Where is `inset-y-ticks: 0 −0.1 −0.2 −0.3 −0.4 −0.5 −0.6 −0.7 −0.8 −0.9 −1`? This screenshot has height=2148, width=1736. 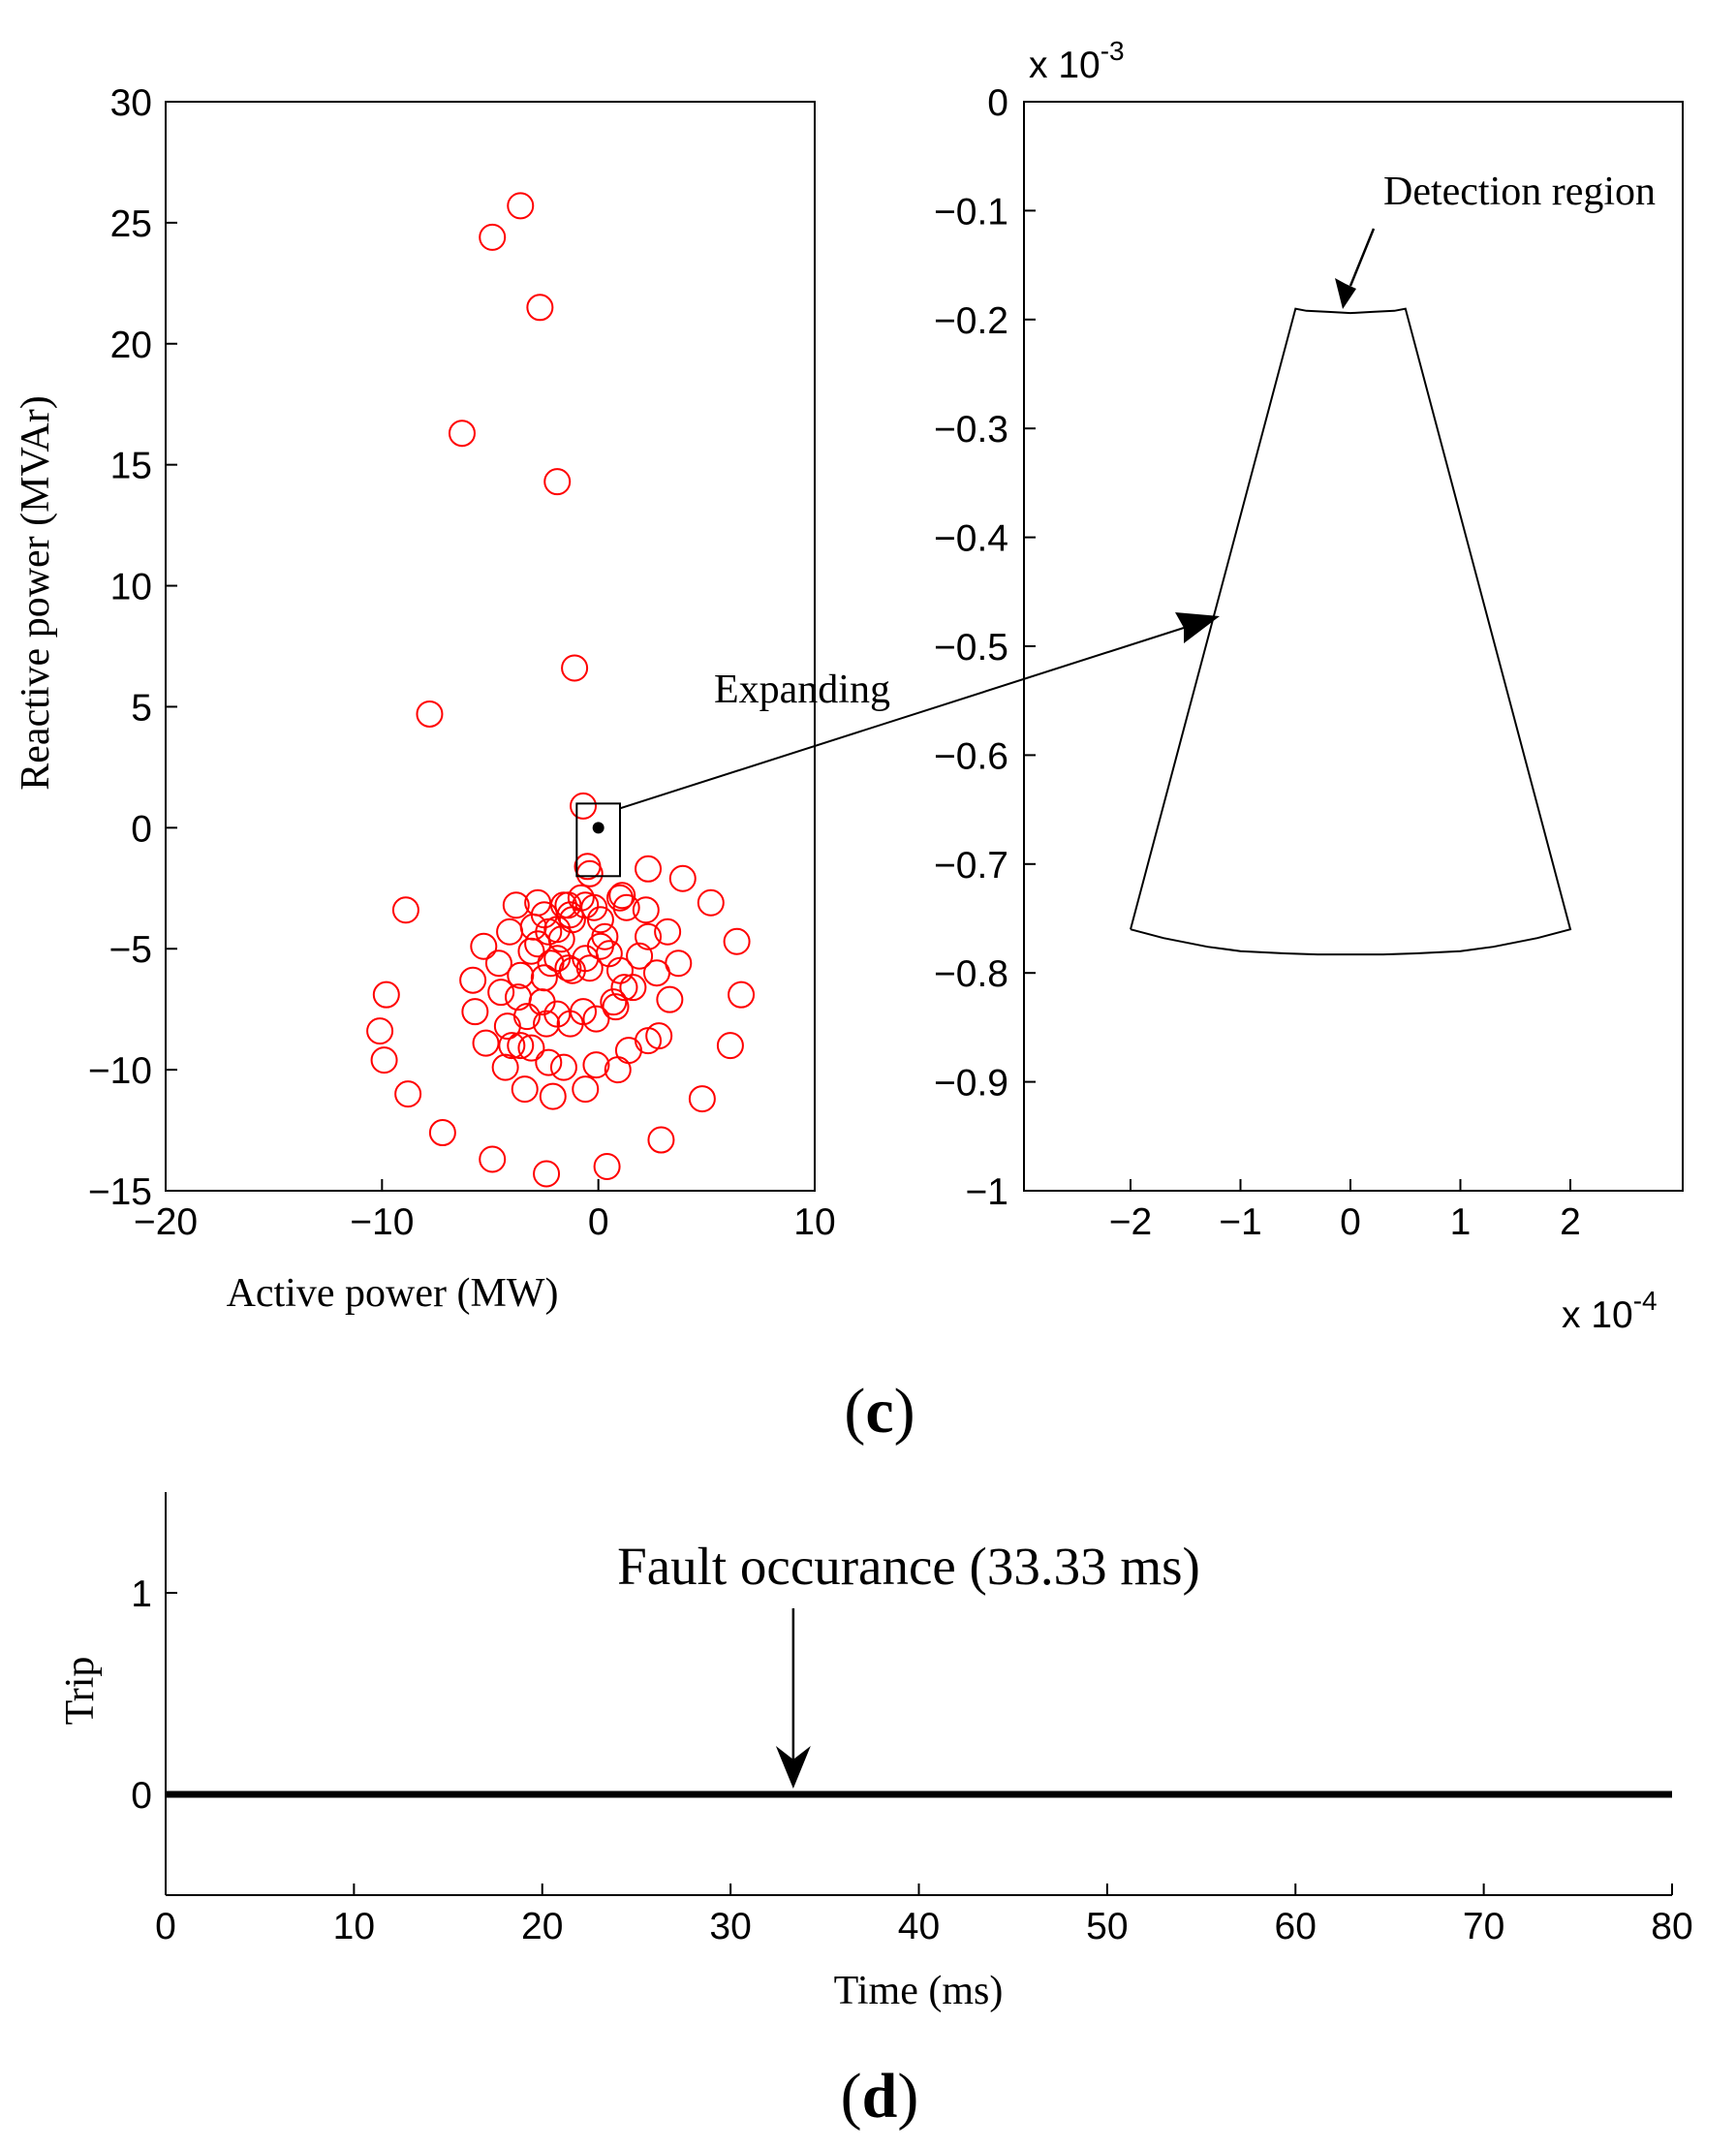 inset-y-ticks: 0 −0.1 −0.2 −0.3 −0.4 −0.5 −0.6 −0.7 −0.8 −0.9 −1 is located at coordinates (985, 648).